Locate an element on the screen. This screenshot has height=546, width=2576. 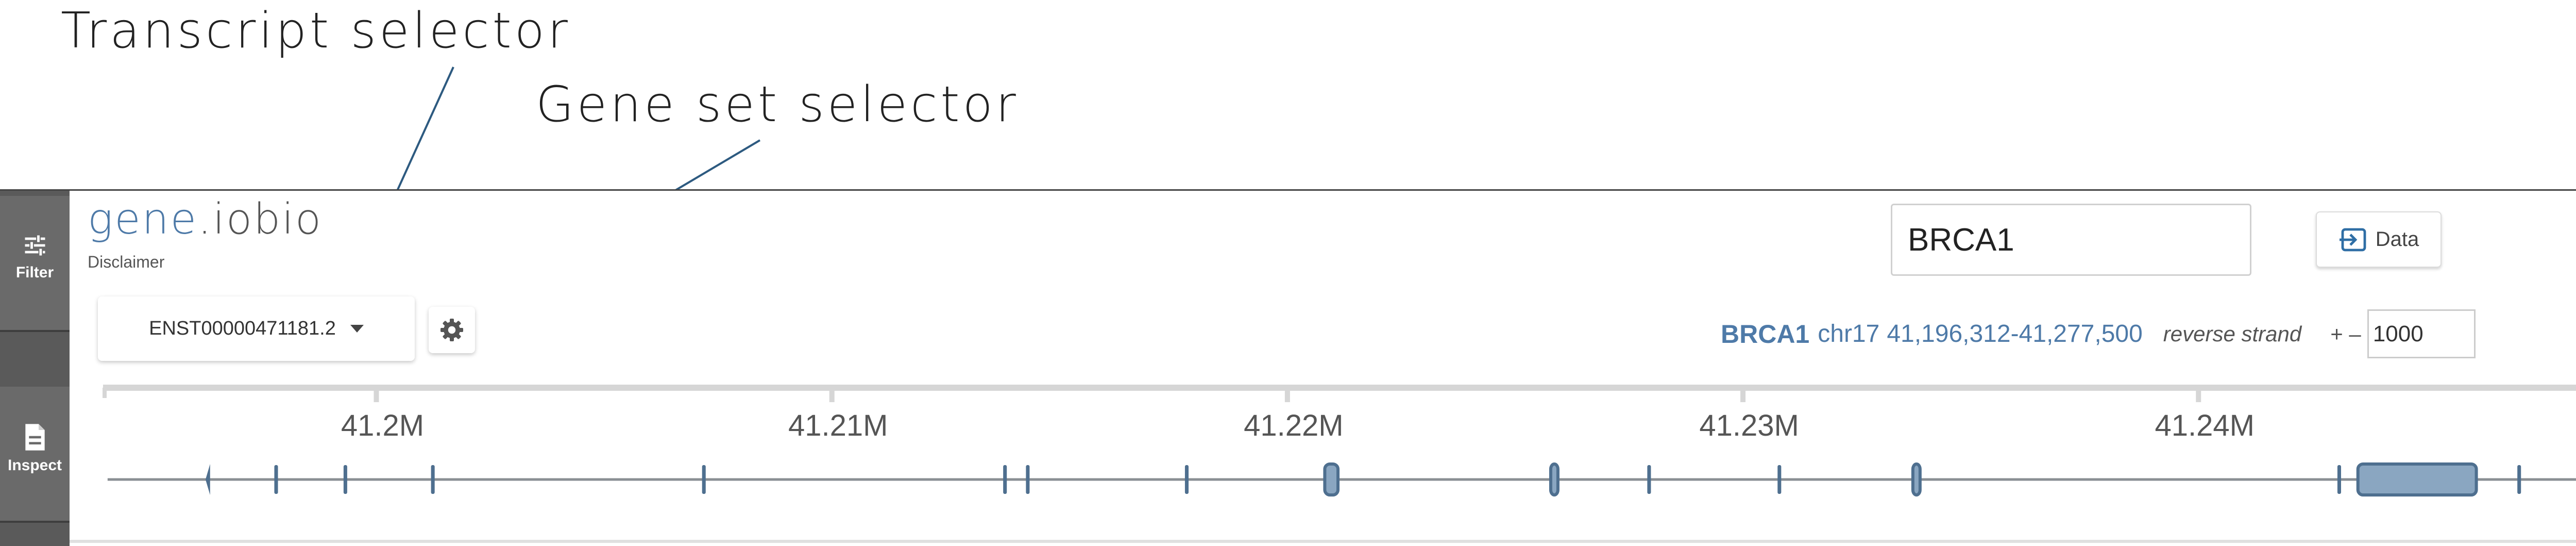
gene-name-link: BRCA1 is located at coordinates (1765, 334).